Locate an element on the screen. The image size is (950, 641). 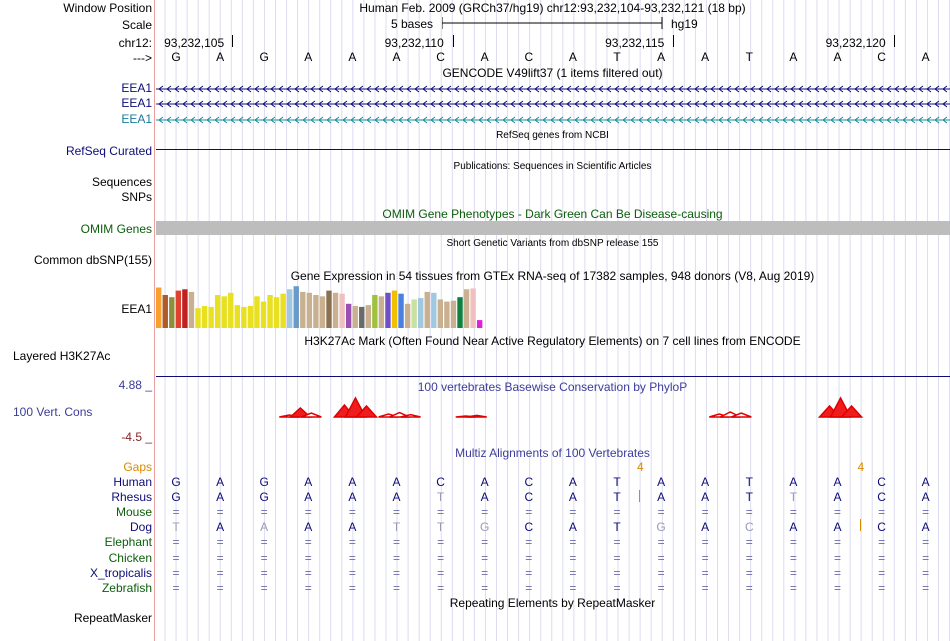
refseq-track-label: RefSeq Curated is located at coordinates (108, 151).